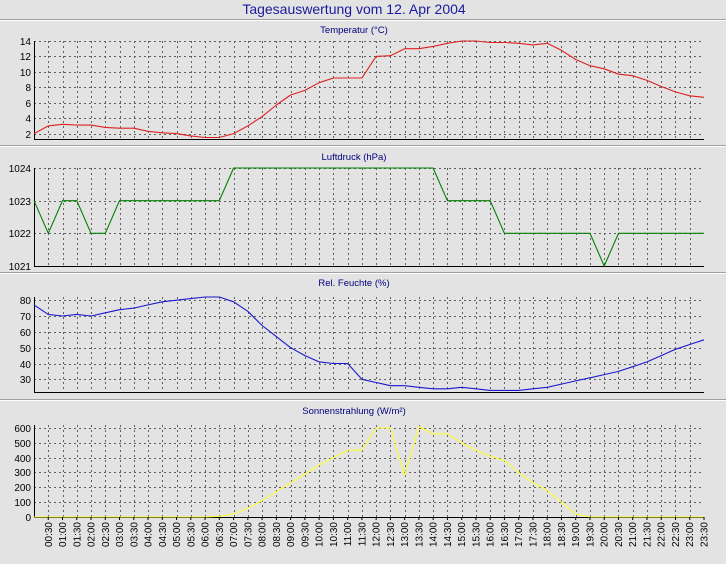 The height and width of the screenshot is (564, 726). What do you see at coordinates (20, 169) in the screenshot?
I see `y-tick-label: 1024` at bounding box center [20, 169].